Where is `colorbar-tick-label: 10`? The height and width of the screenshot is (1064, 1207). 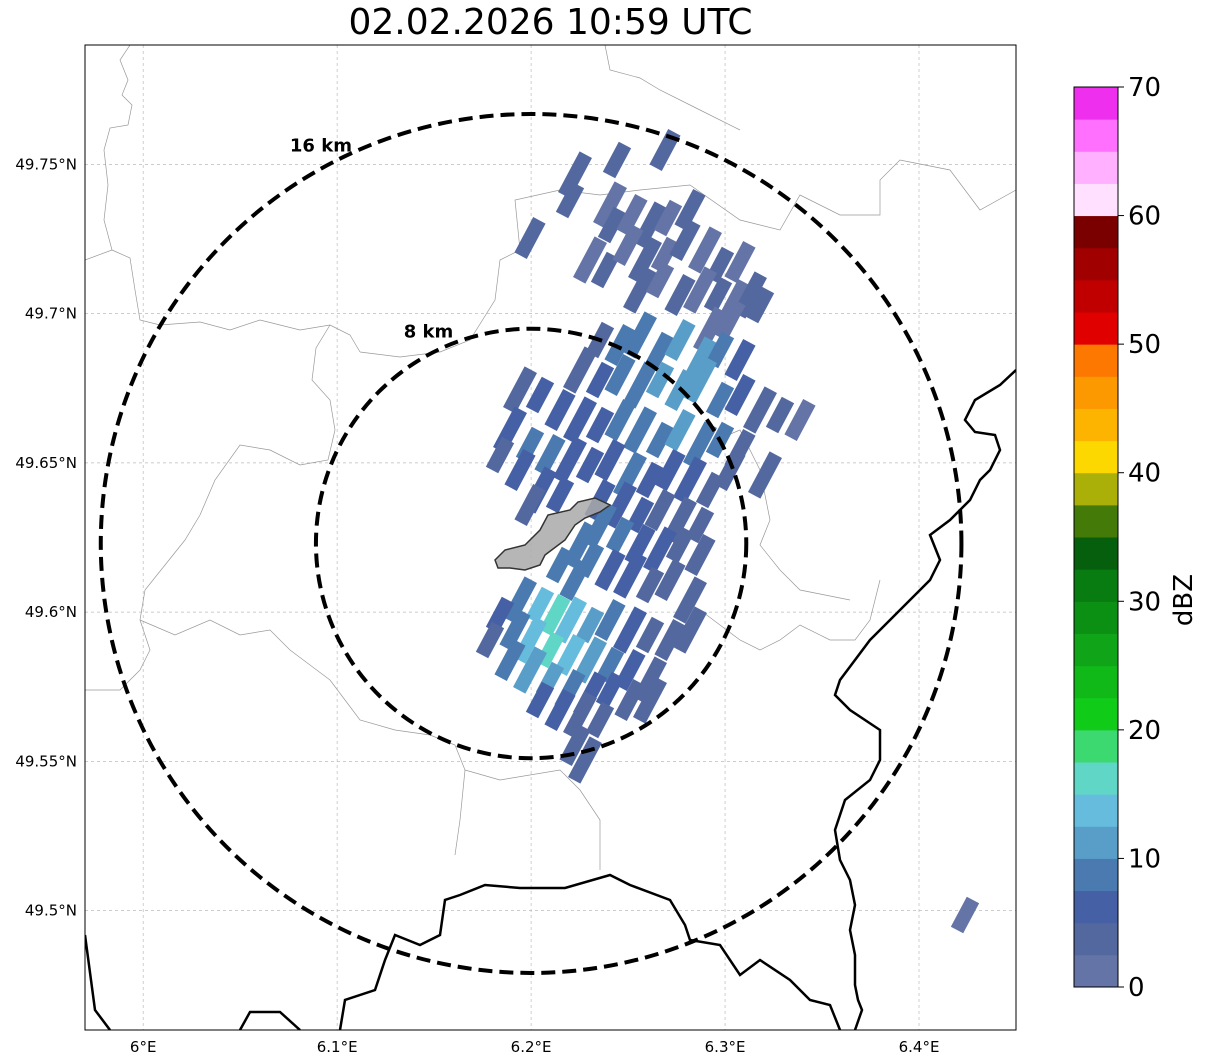
colorbar-tick-label: 10 is located at coordinates (1144, 859).